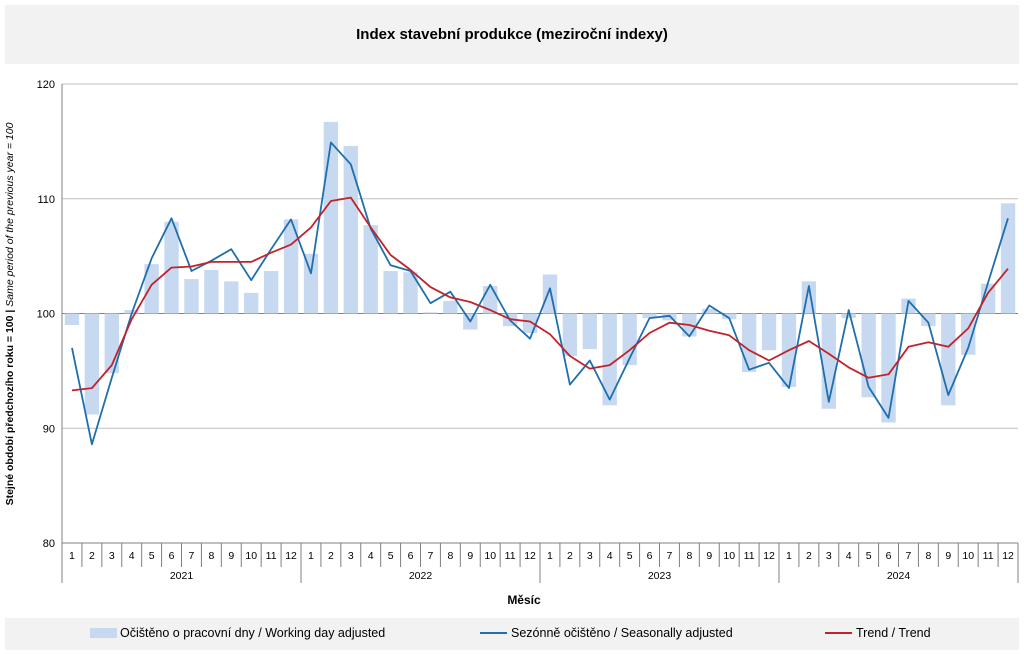 The width and height of the screenshot is (1024, 654). I want to click on legend-item-seasonally: Sezónně očištěno / Seasonally adjusted, so click(606, 633).